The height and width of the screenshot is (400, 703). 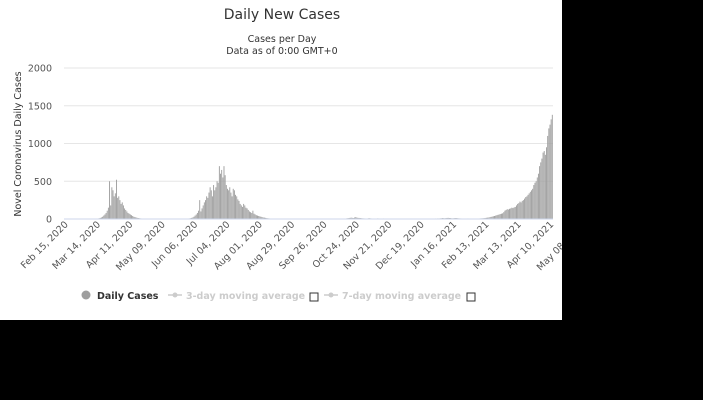 I want to click on y-tick-label: 1000, so click(x=40, y=144).